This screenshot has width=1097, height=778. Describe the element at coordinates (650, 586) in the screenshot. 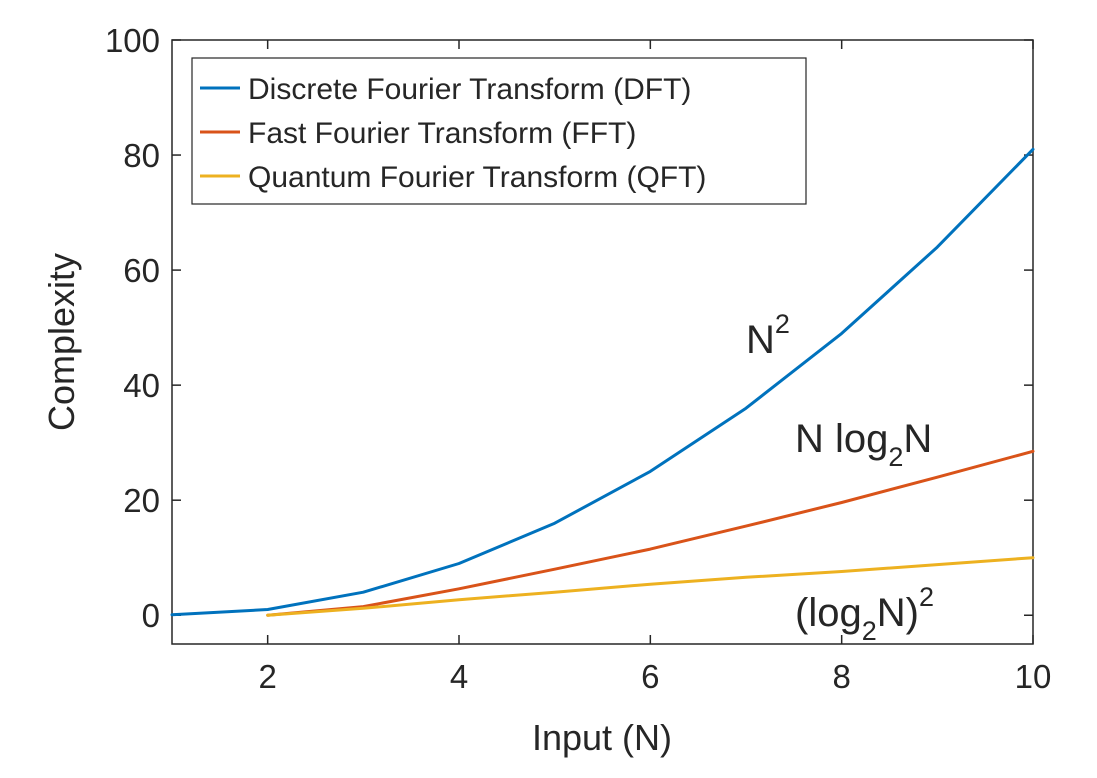

I see `series-line-qft` at that location.